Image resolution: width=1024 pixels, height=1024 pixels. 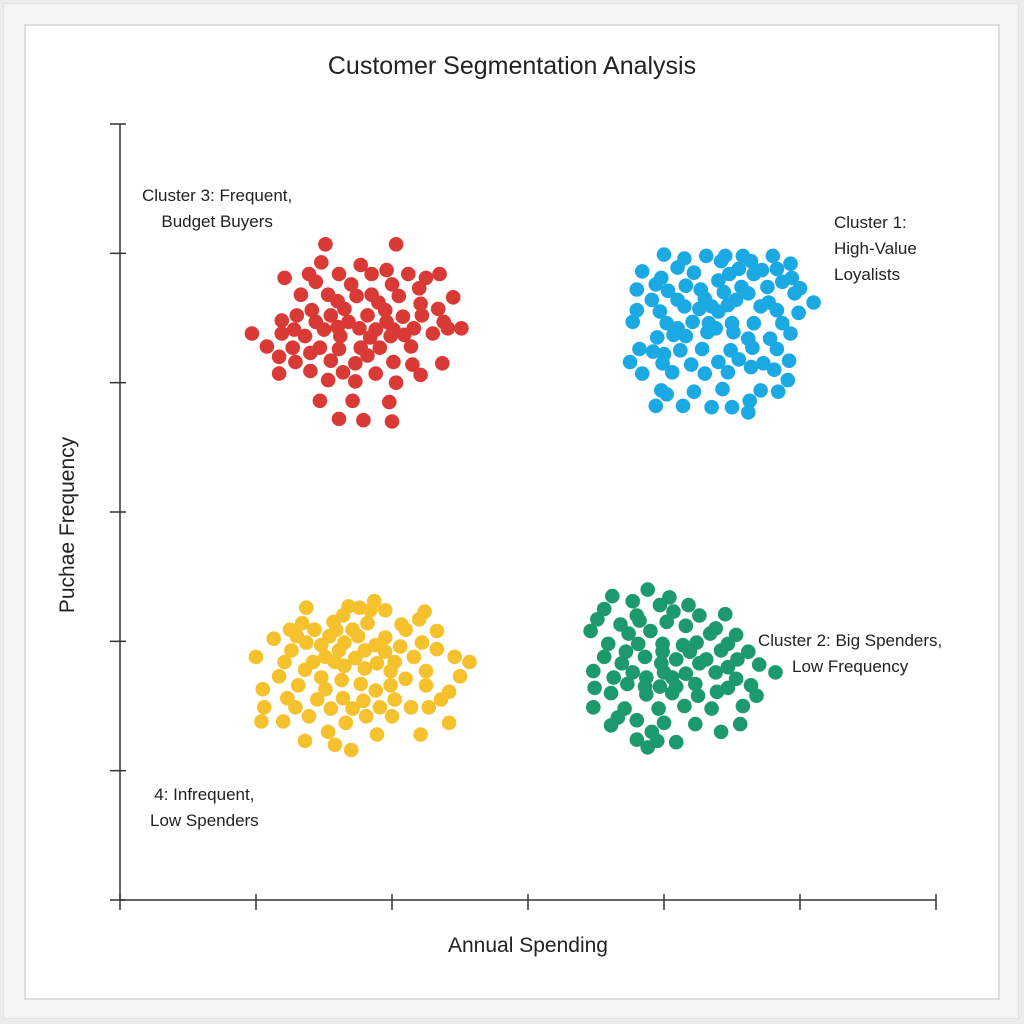 What do you see at coordinates (850, 666) in the screenshot?
I see `annotation-line: Low Frequency` at bounding box center [850, 666].